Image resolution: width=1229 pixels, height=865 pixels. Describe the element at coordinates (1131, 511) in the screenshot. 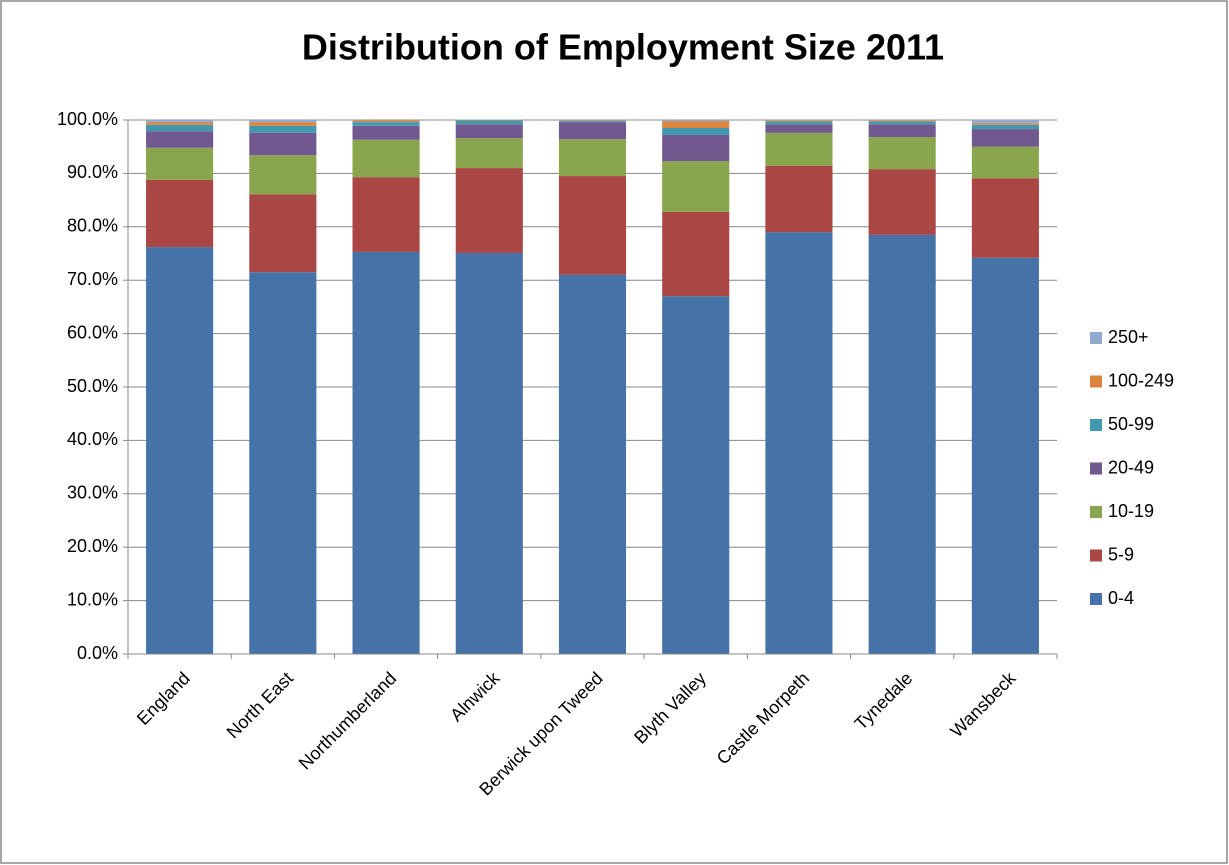

I see `legend-label: 10-19` at that location.